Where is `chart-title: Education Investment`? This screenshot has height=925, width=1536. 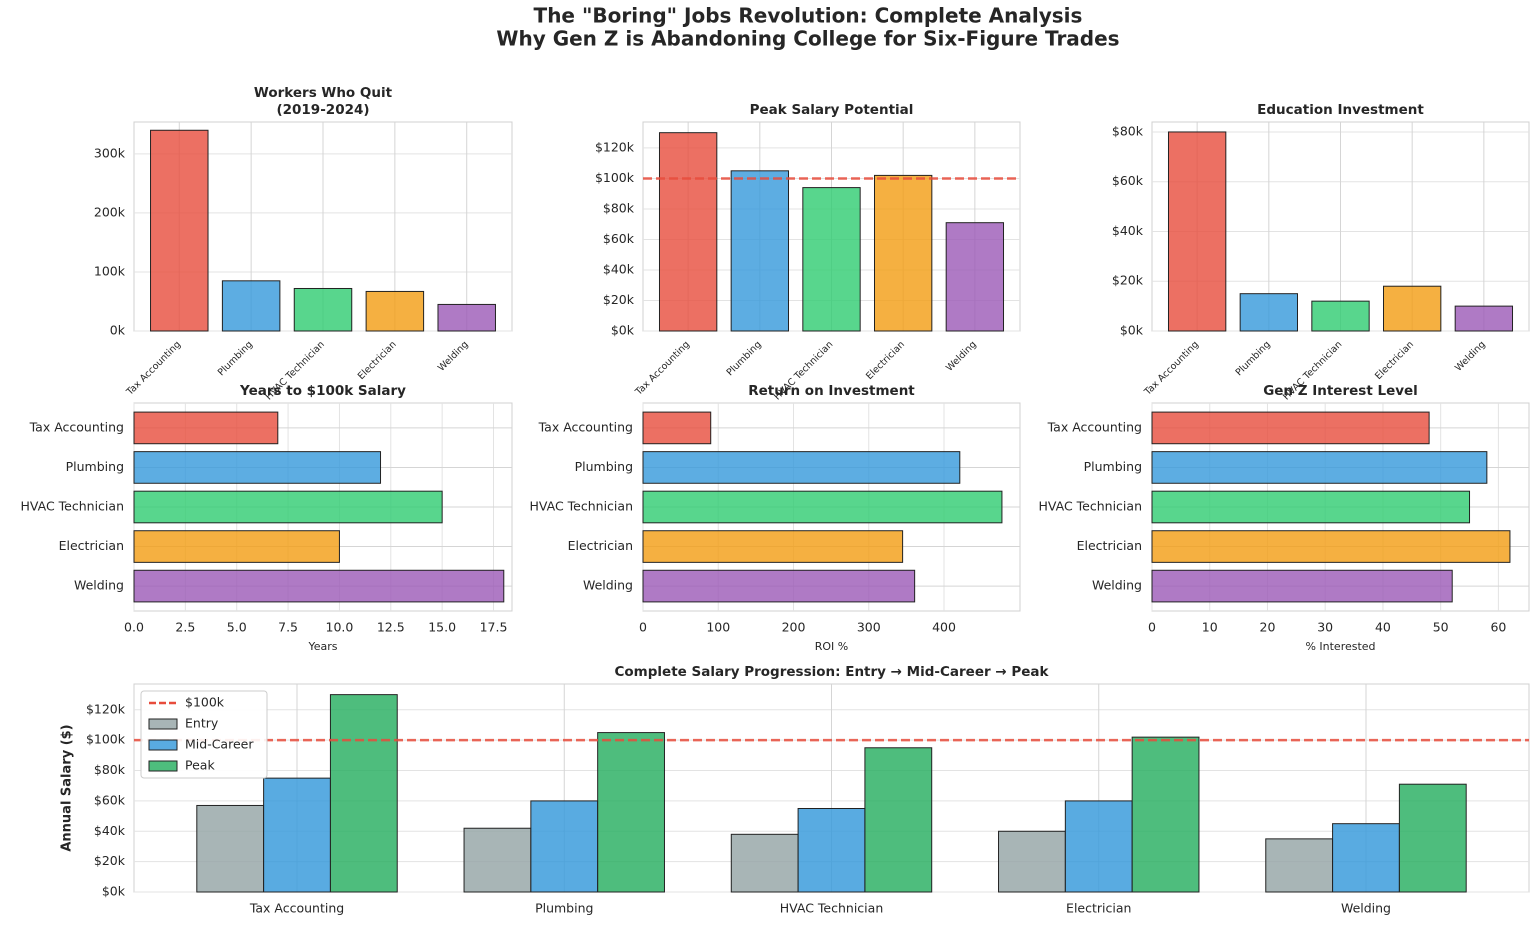
chart-title: Education Investment is located at coordinates (1340, 110).